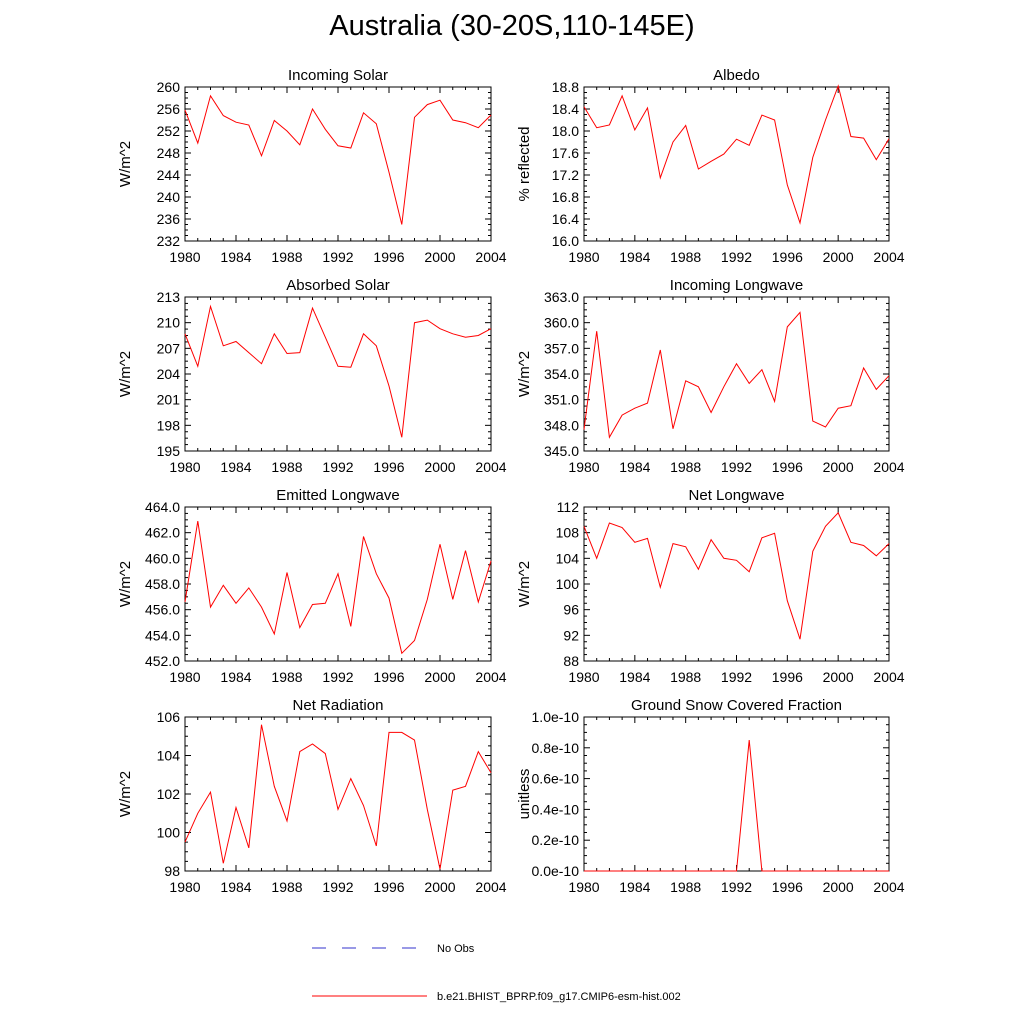 The height and width of the screenshot is (1024, 1024). I want to click on y-tick-label: 98, so click(172, 871).